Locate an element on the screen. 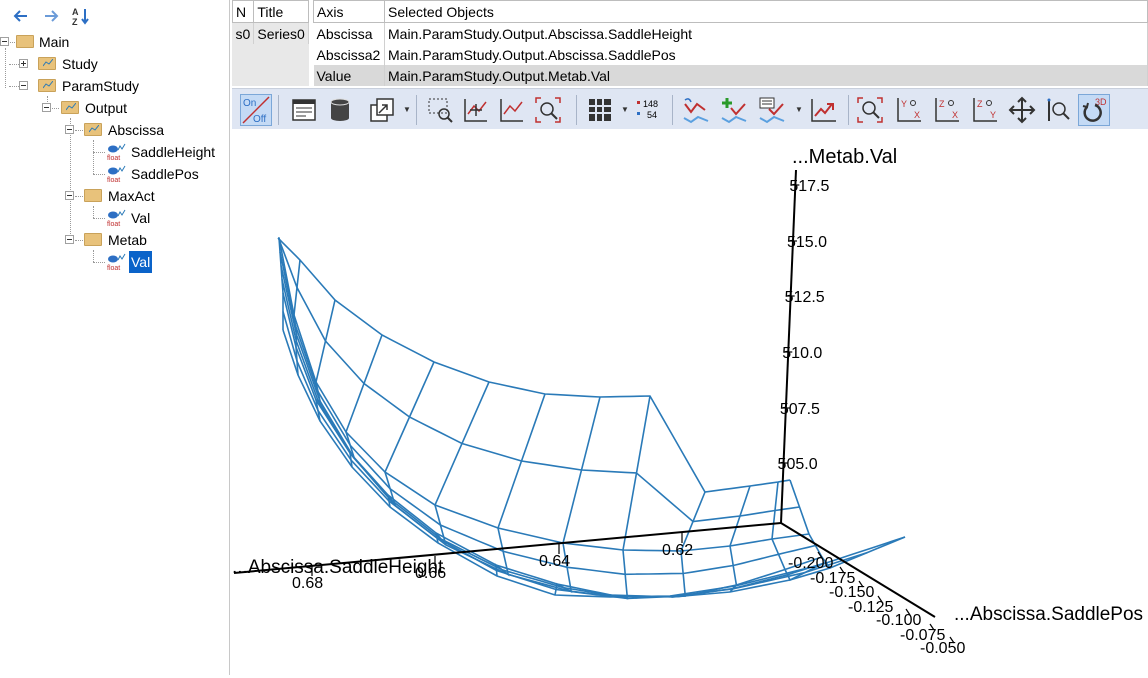  tree-node-label: Study is located at coordinates (80, 64).